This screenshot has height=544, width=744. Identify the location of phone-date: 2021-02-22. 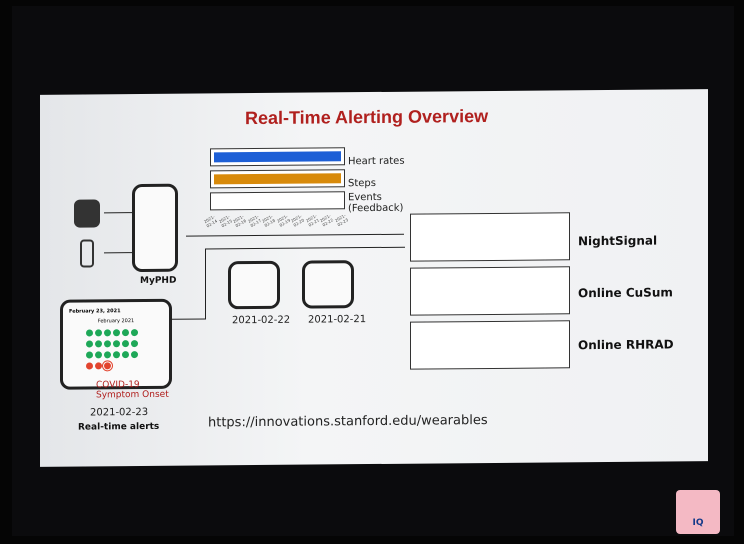
(261, 320).